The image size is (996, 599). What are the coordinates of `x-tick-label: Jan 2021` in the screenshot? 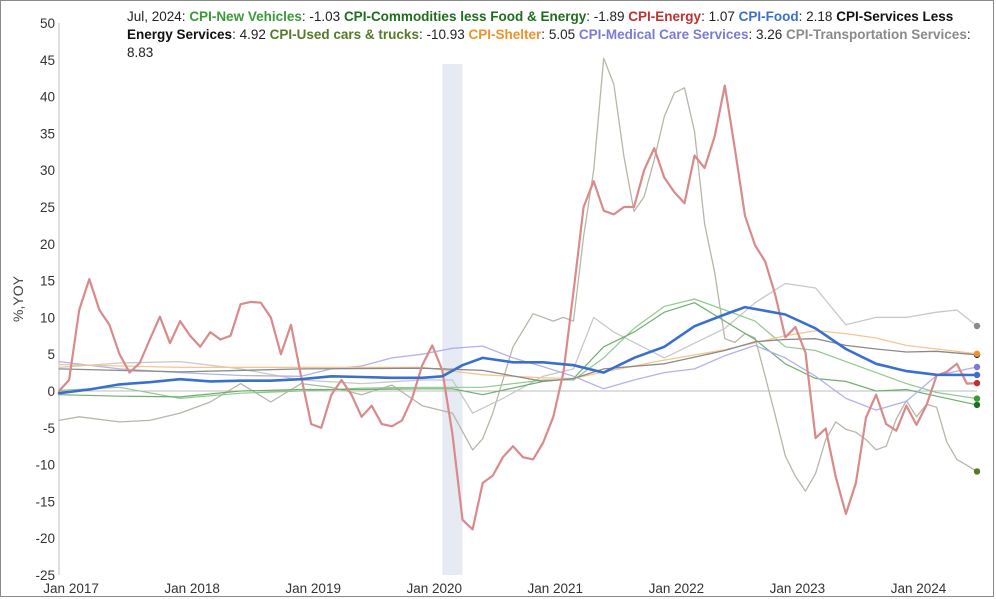 It's located at (556, 588).